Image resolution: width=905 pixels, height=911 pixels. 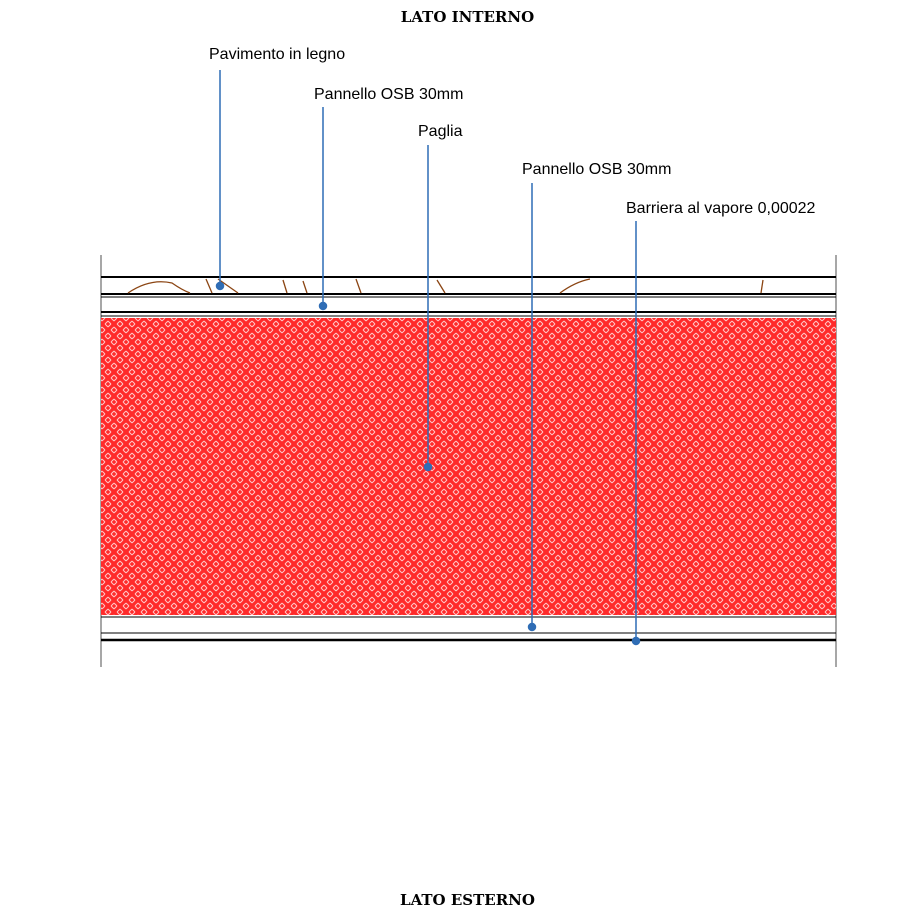 I want to click on callout-label-osb-top: Pannello OSB 30mm, so click(x=389, y=94).